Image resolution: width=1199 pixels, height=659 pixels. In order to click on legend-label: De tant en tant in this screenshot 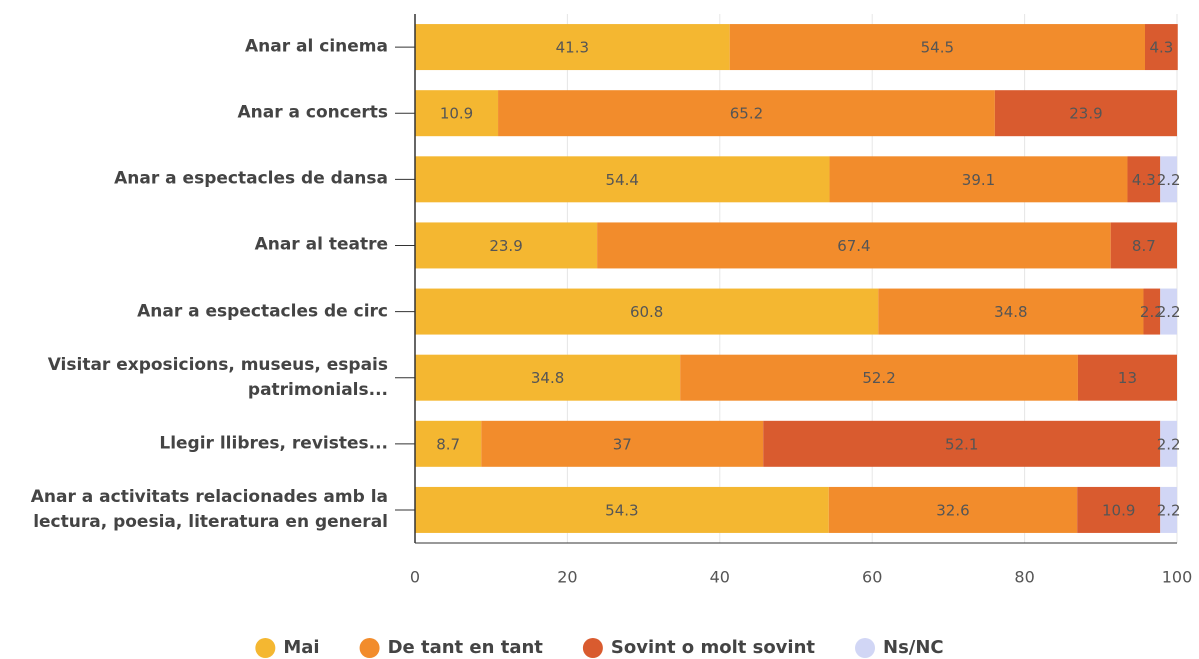, I will do `click(466, 647)`.